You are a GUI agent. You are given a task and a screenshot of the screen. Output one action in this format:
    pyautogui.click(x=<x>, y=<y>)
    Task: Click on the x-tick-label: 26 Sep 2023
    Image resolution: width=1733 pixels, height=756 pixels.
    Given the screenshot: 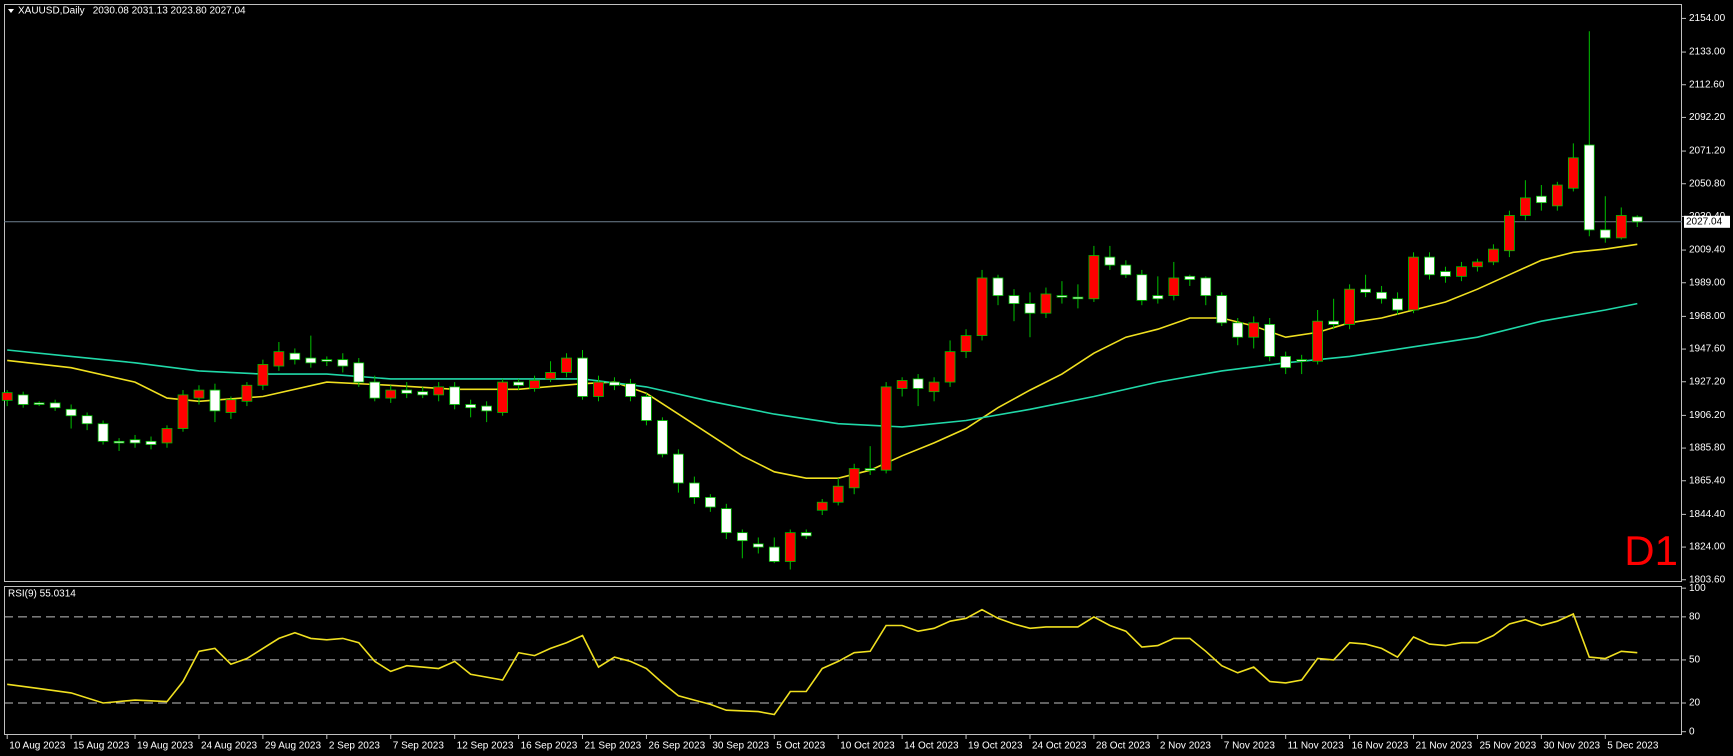 What is the action you would take?
    pyautogui.click(x=676, y=746)
    